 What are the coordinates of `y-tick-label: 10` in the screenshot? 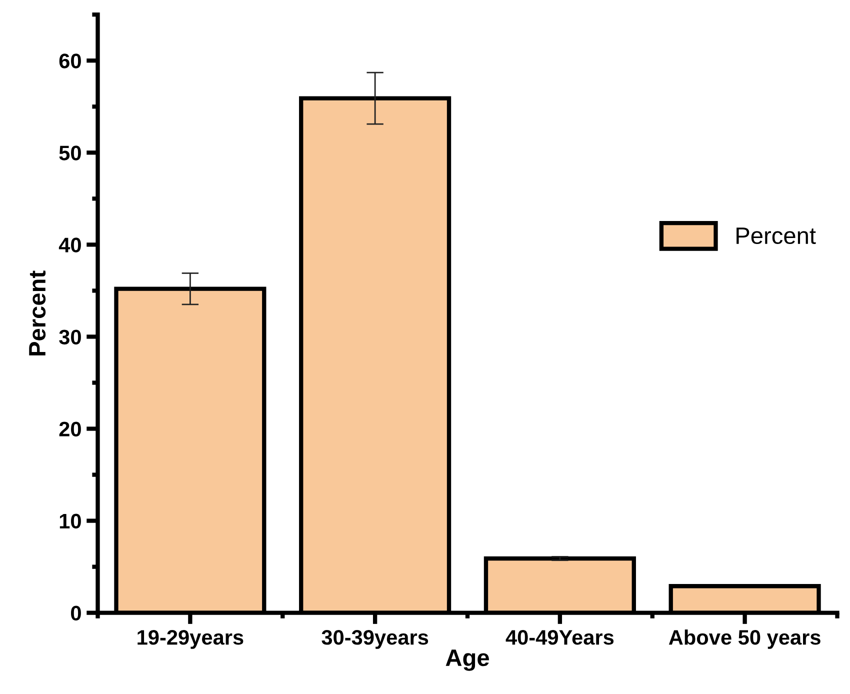 It's located at (70, 521).